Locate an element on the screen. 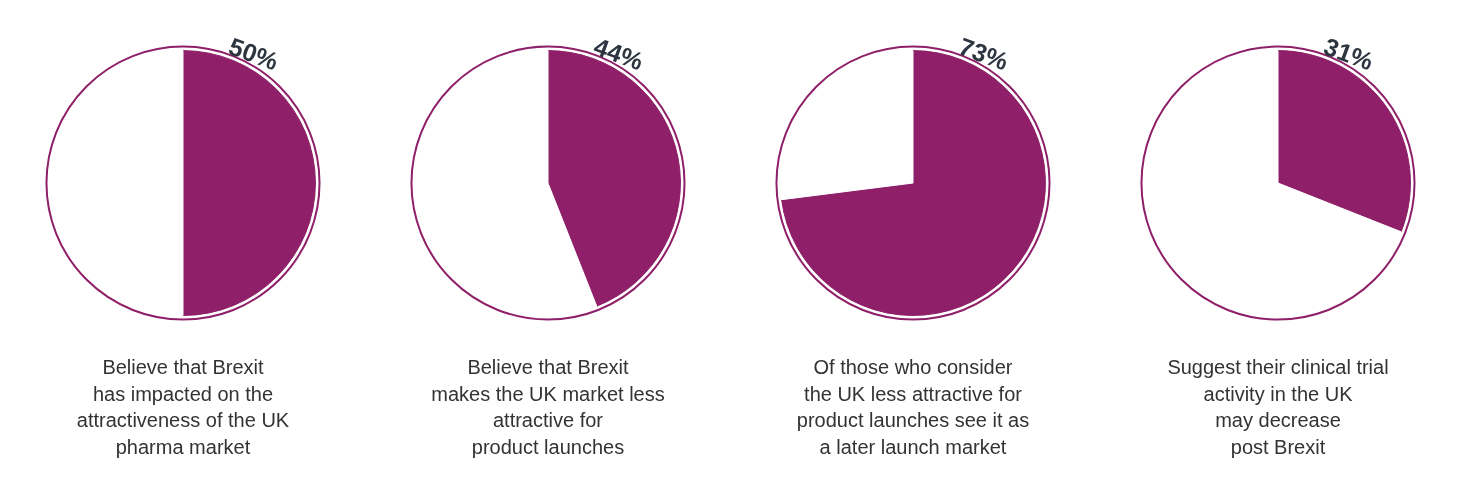 The height and width of the screenshot is (490, 1465). data-label: 50% is located at coordinates (254, 53).